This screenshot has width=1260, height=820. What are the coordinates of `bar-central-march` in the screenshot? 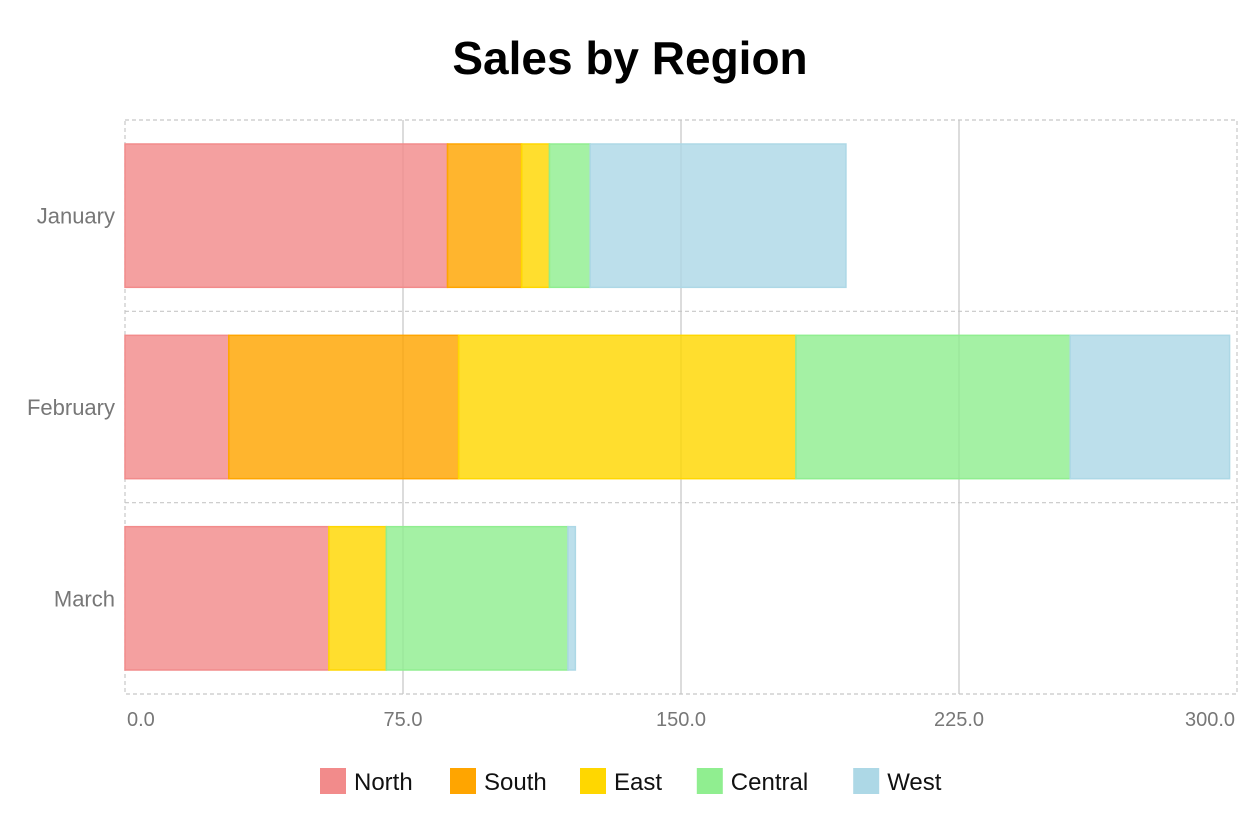 It's located at (477, 598).